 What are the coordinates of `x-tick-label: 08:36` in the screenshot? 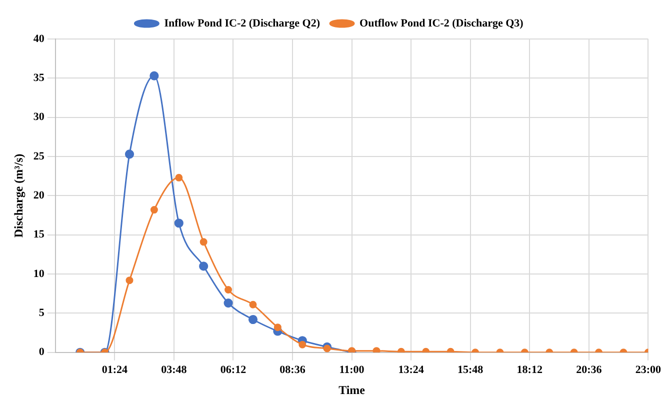 It's located at (293, 370).